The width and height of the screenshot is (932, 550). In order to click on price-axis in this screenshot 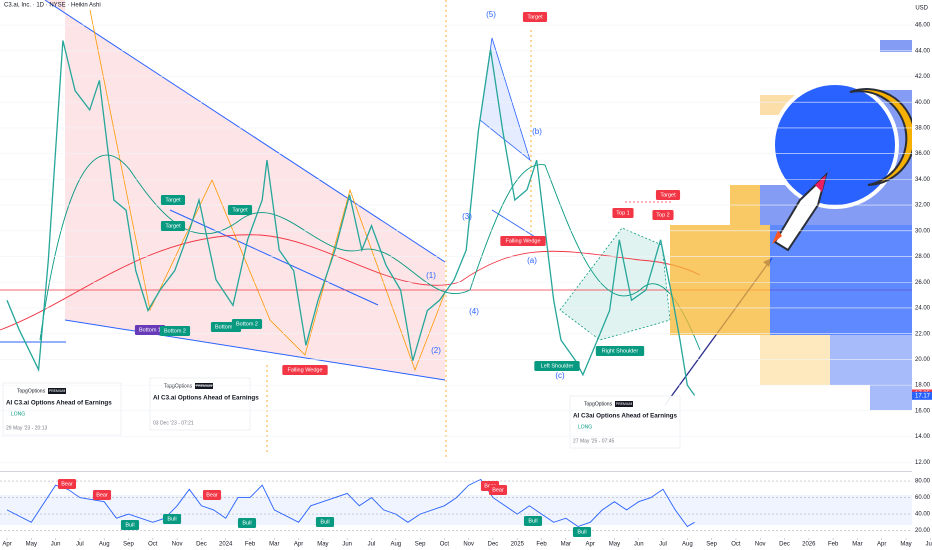, I will do `click(922, 275)`.